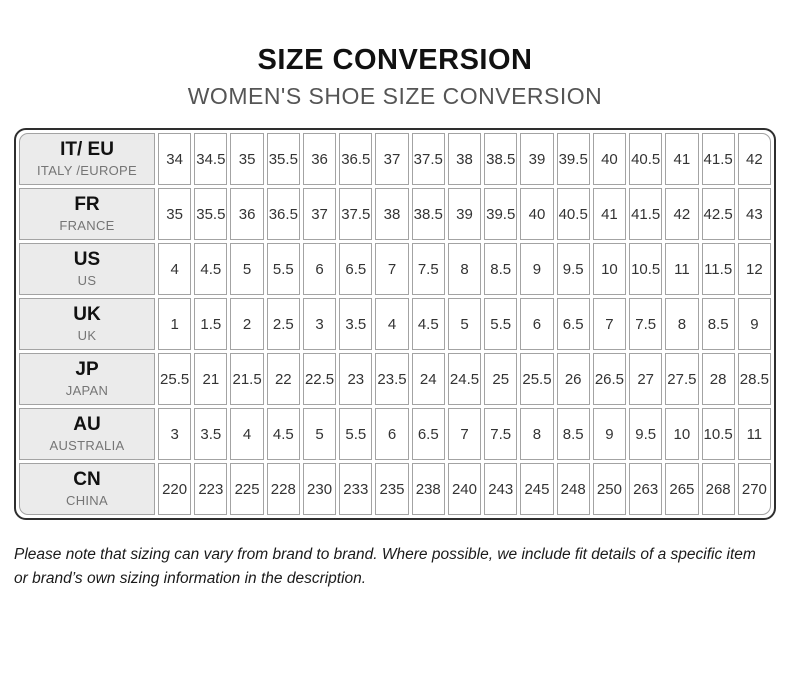 The width and height of the screenshot is (790, 676). I want to click on size-value-cell: 243, so click(501, 489).